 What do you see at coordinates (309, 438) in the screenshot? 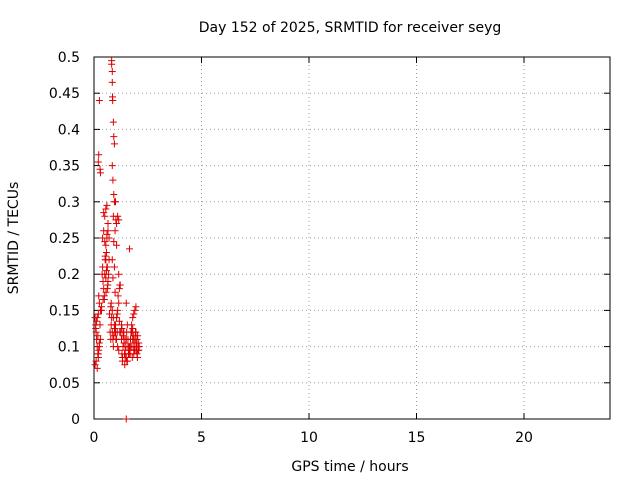
I see `x-tick-label: 10` at bounding box center [309, 438].